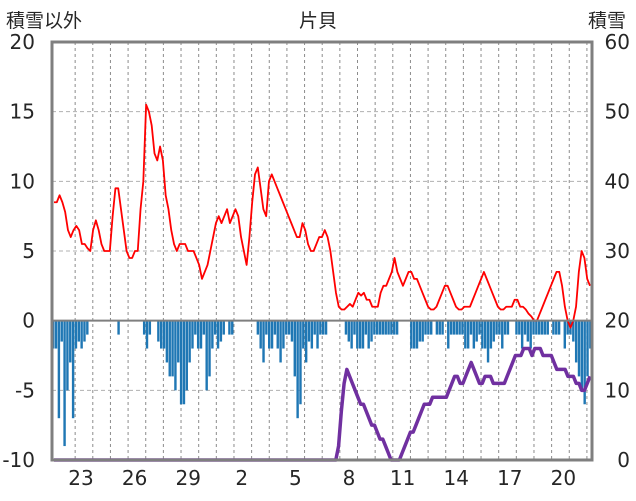 The height and width of the screenshot is (501, 636). I want to click on right-tick-label: 60, so click(617, 42).